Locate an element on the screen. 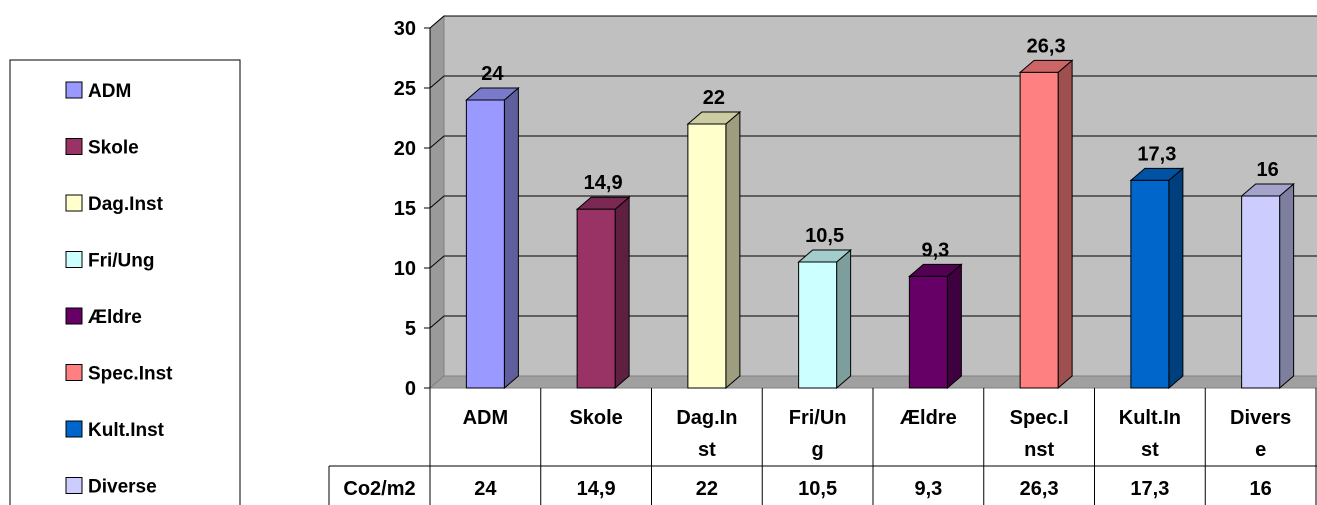 This screenshot has width=1317, height=505. x-tick-label-ldre: Ældre is located at coordinates (928, 418).